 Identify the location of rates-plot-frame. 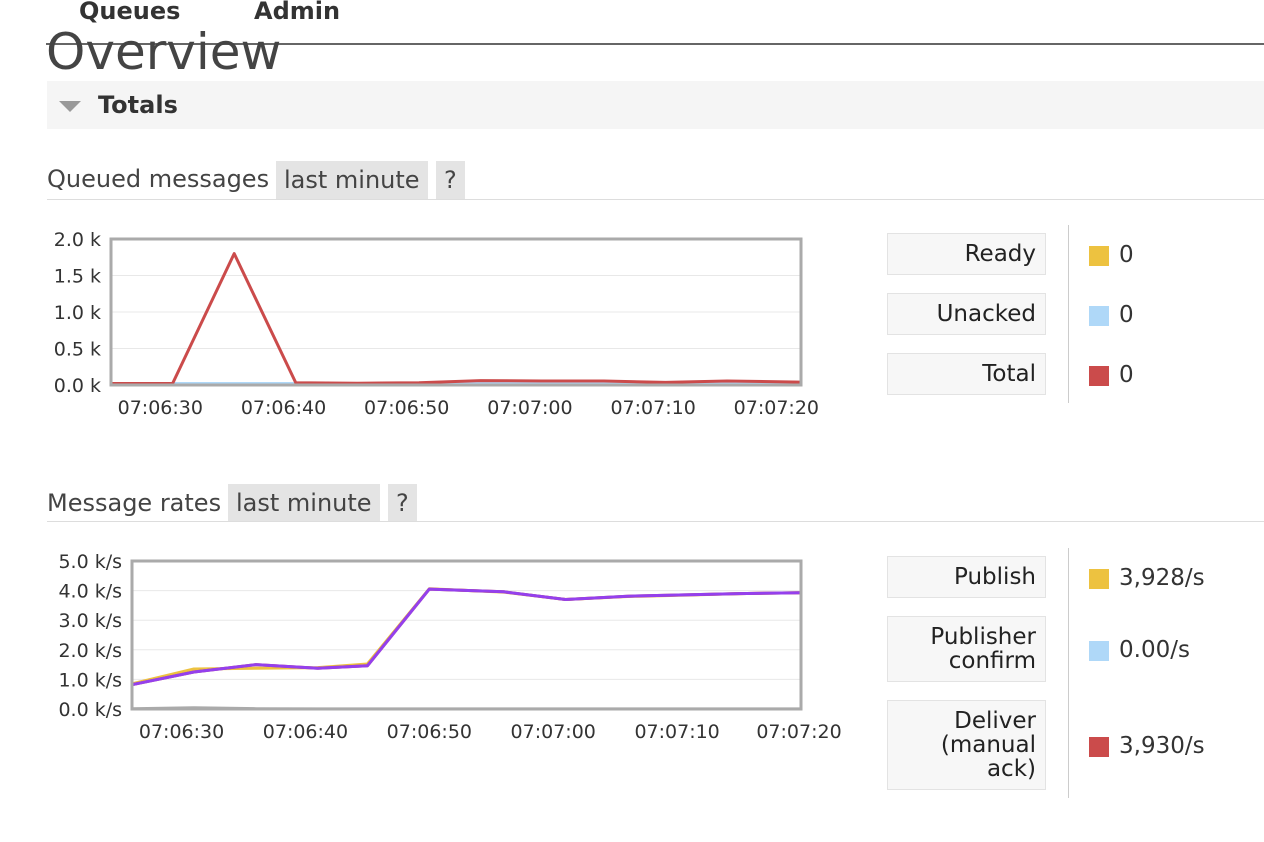
(466, 635).